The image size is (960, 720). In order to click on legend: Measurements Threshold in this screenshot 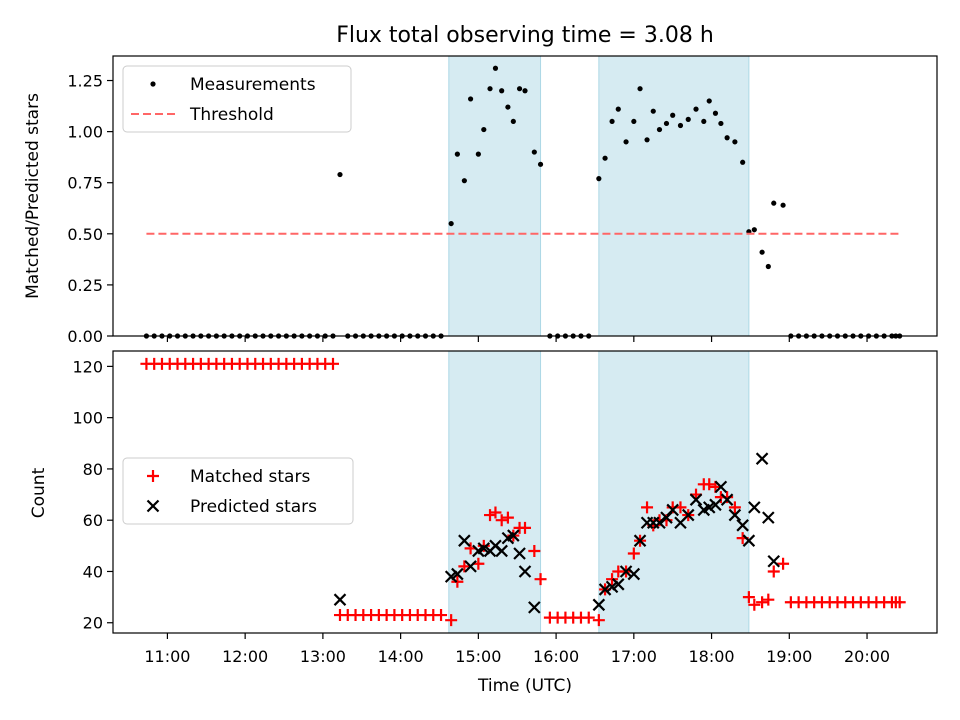, I will do `click(237, 99)`.